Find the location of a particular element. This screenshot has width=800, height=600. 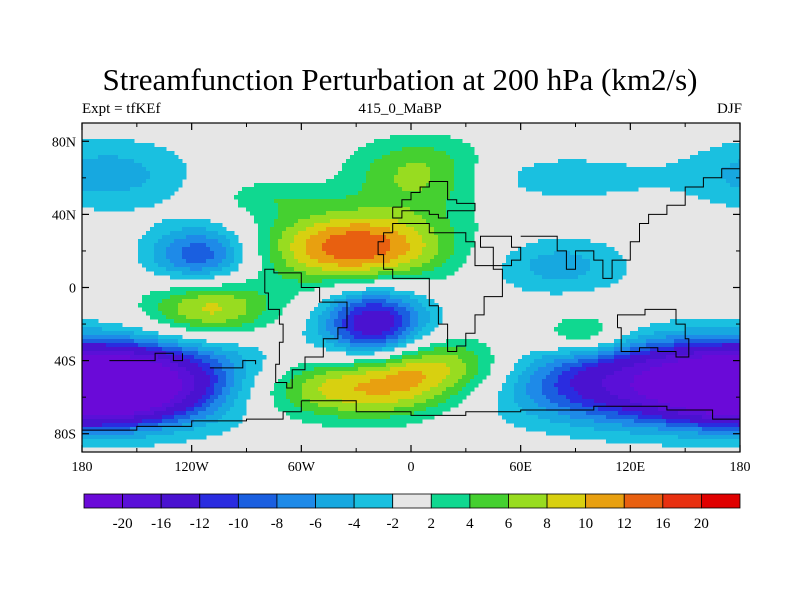

run-label: 415_0_MaBP is located at coordinates (400, 109).